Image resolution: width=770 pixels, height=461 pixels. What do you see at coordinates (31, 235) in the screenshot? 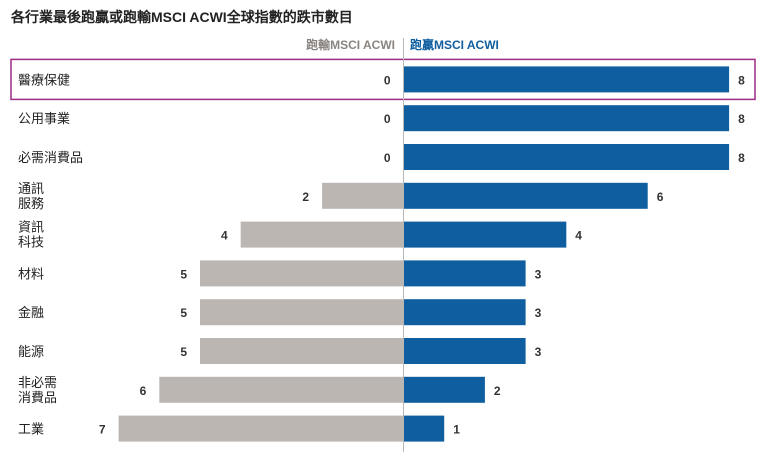
I see `category-label: 資訊科技` at bounding box center [31, 235].